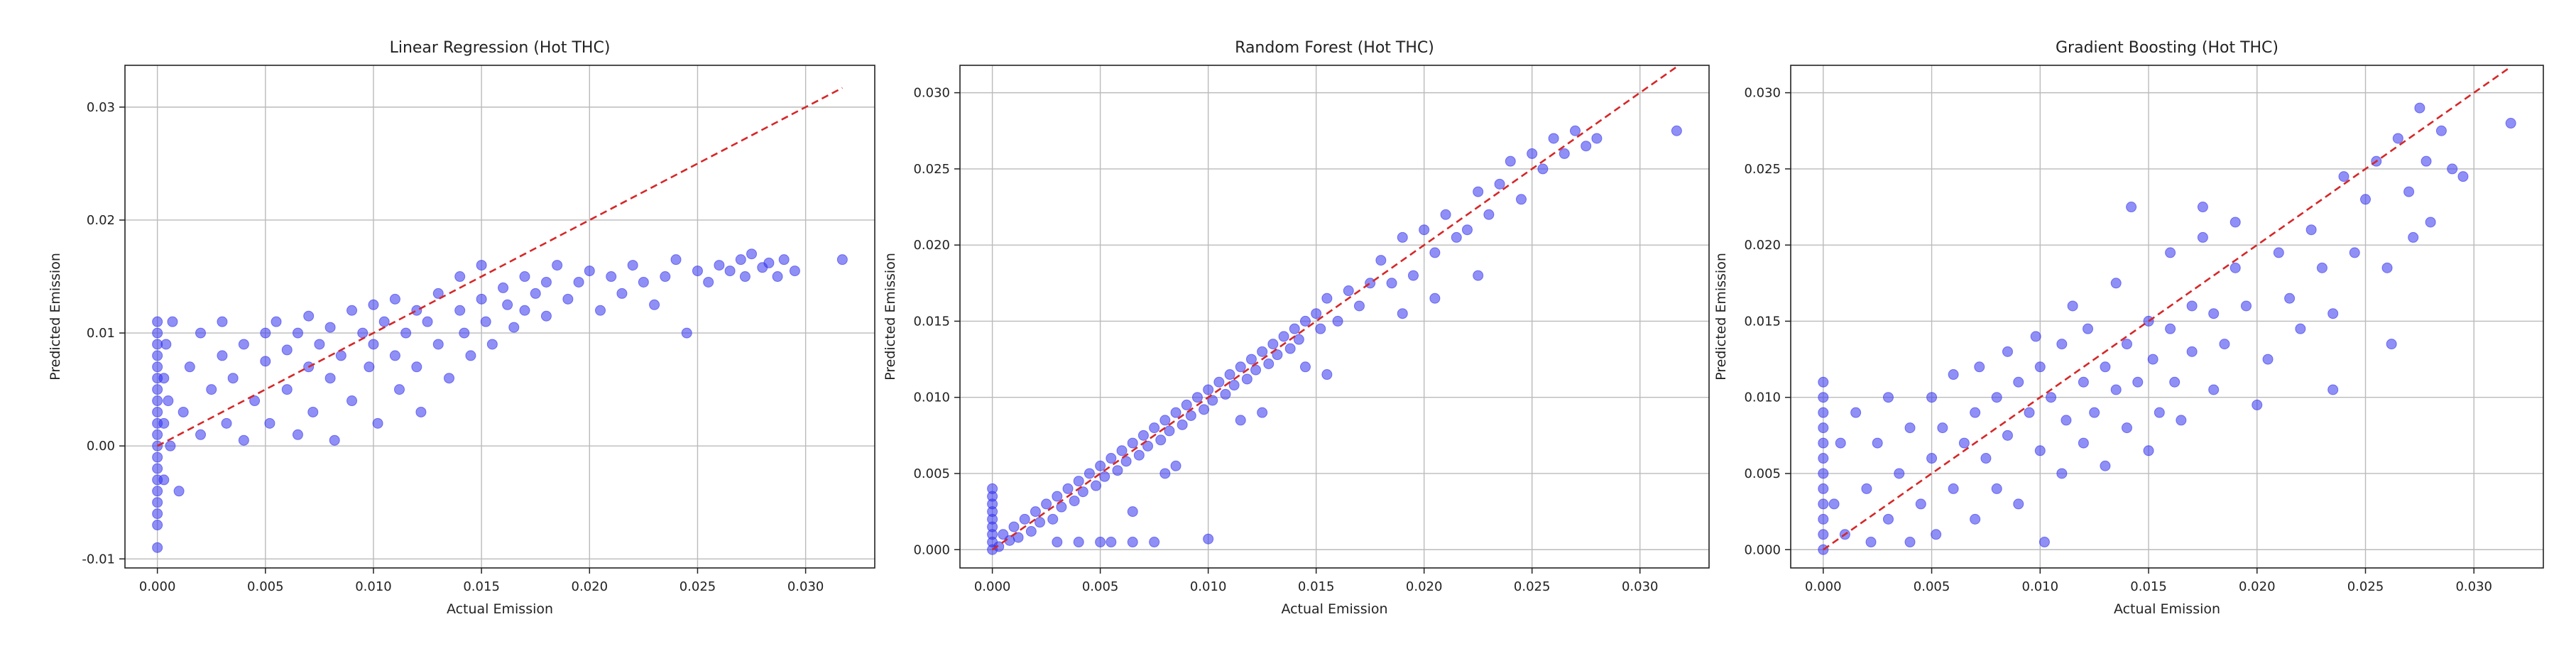 The height and width of the screenshot is (651, 2576). Describe the element at coordinates (500, 267) in the screenshot. I see `reference-line` at that location.